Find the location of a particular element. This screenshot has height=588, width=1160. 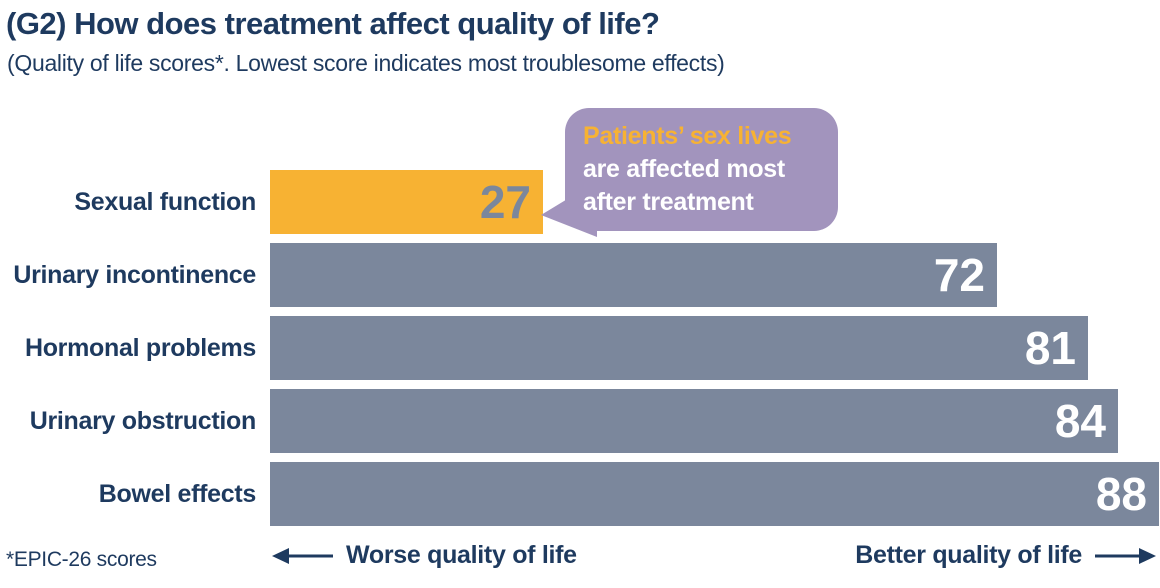

category-label-urinary-incontinence: Urinary incontinence is located at coordinates (134, 274).